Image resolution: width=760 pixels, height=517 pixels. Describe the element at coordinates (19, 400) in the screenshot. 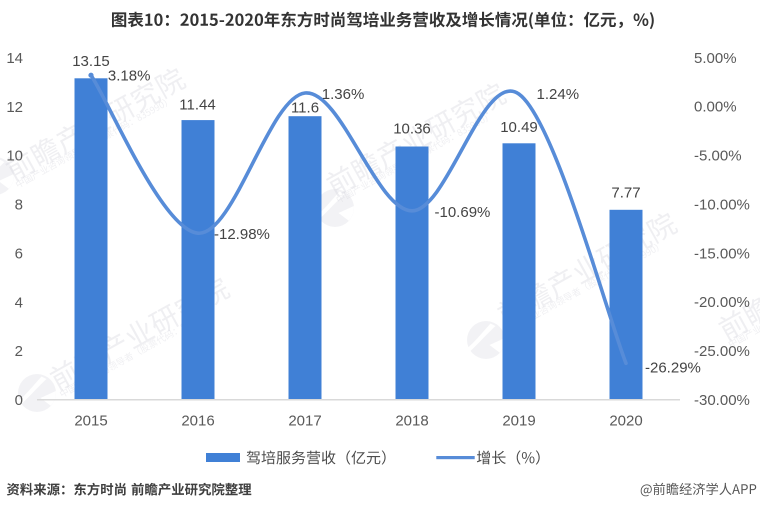

I see `svg-text: 0` at that location.